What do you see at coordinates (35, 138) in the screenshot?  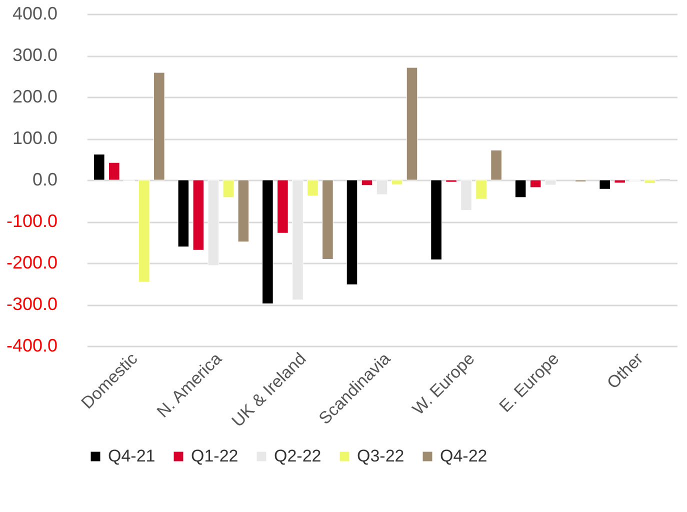 I see `y-tick-label: 100.0` at bounding box center [35, 138].